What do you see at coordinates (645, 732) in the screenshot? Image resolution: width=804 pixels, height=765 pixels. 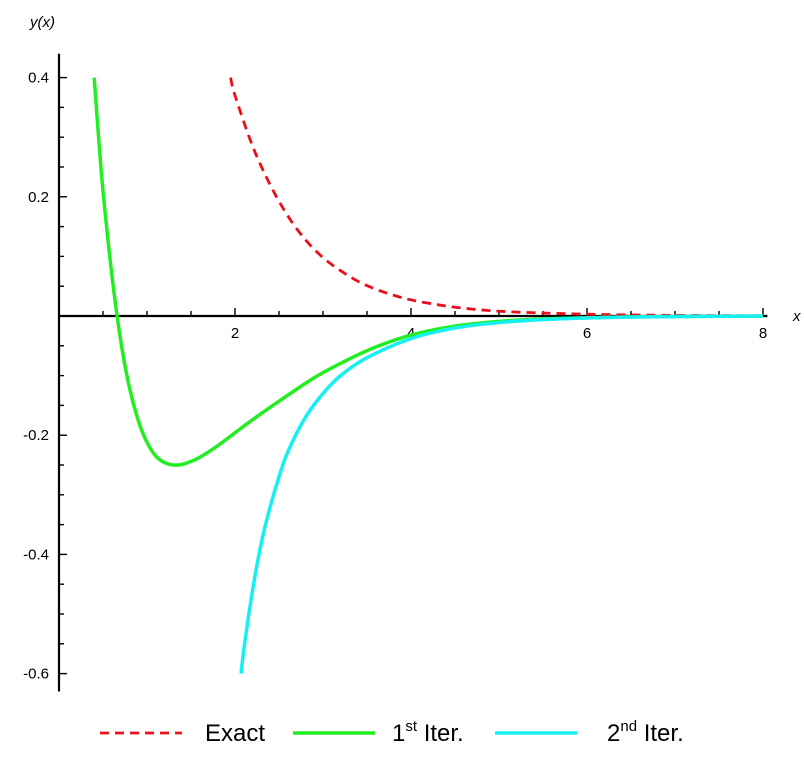 I see `legend-label-second-iter: 2nd Iter.` at bounding box center [645, 732].